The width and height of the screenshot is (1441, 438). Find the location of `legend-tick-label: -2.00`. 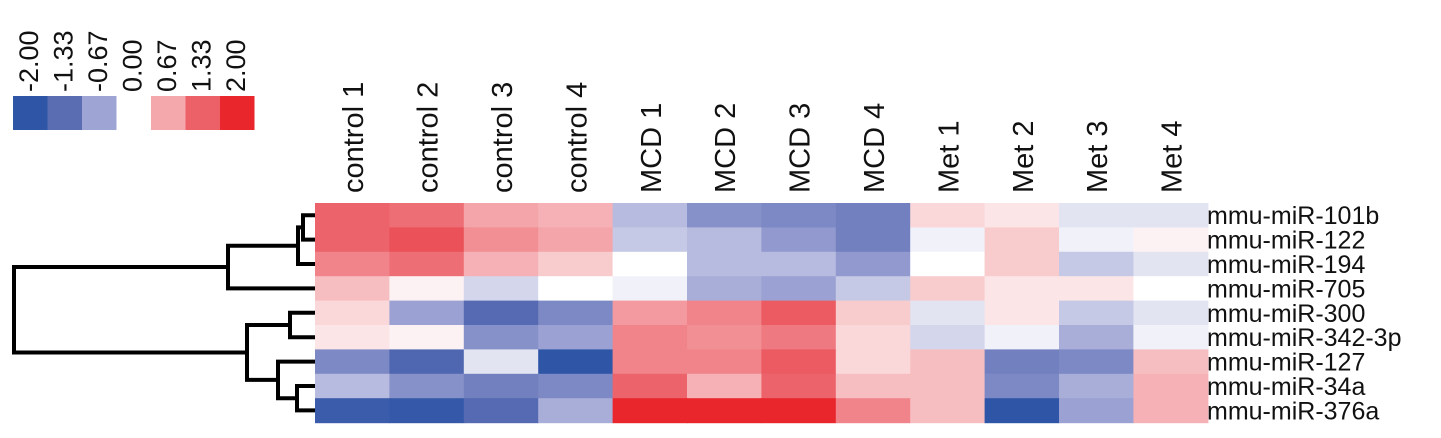

legend-tick-label: -2.00 is located at coordinates (29, 61).